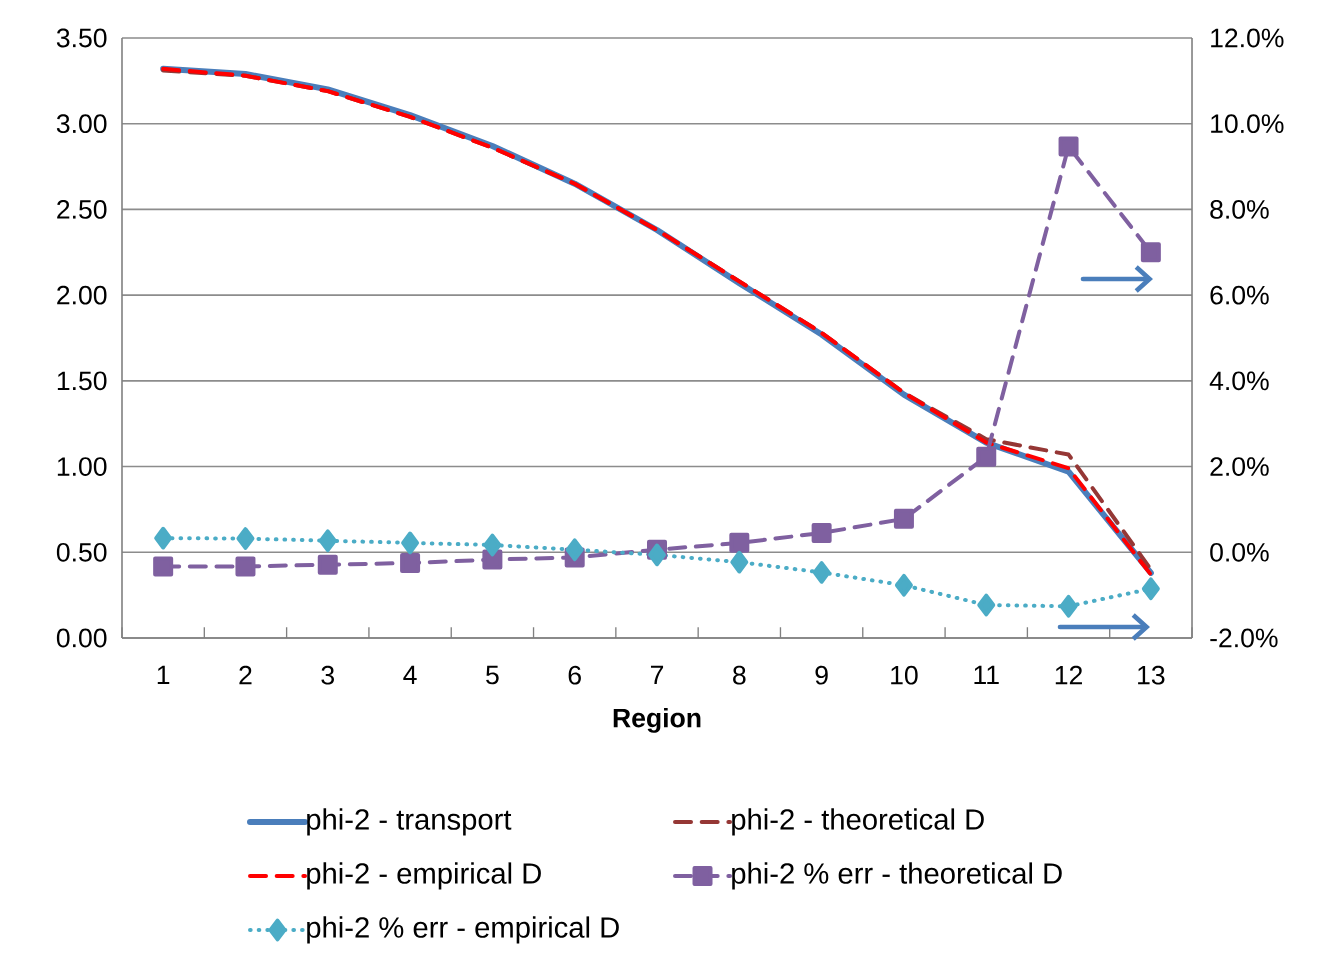 This screenshot has width=1324, height=962. What do you see at coordinates (986, 675) in the screenshot?
I see `x-tick-label: 11` at bounding box center [986, 675].